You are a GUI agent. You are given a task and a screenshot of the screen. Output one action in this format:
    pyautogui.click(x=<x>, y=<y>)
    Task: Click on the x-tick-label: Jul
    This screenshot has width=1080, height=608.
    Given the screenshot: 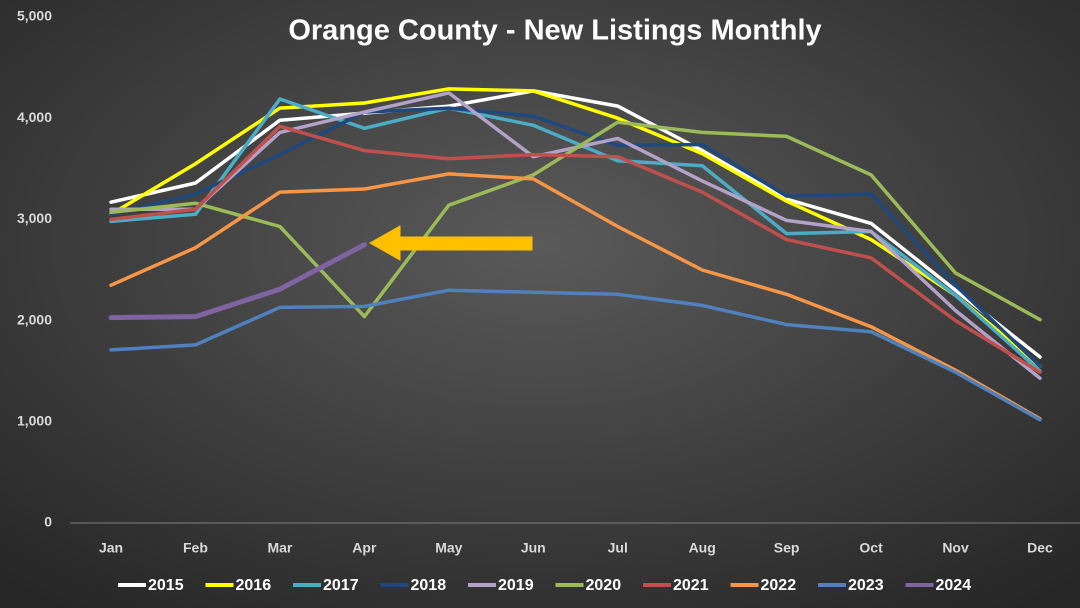 What is the action you would take?
    pyautogui.click(x=618, y=548)
    